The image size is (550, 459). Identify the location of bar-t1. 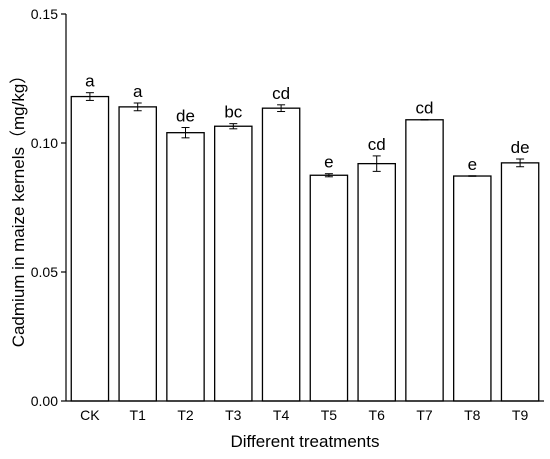
(137, 254).